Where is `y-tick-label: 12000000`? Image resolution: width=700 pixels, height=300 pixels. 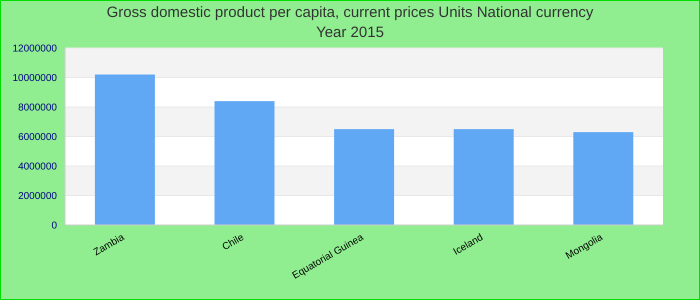
y-tick-label: 12000000 is located at coordinates (35, 49).